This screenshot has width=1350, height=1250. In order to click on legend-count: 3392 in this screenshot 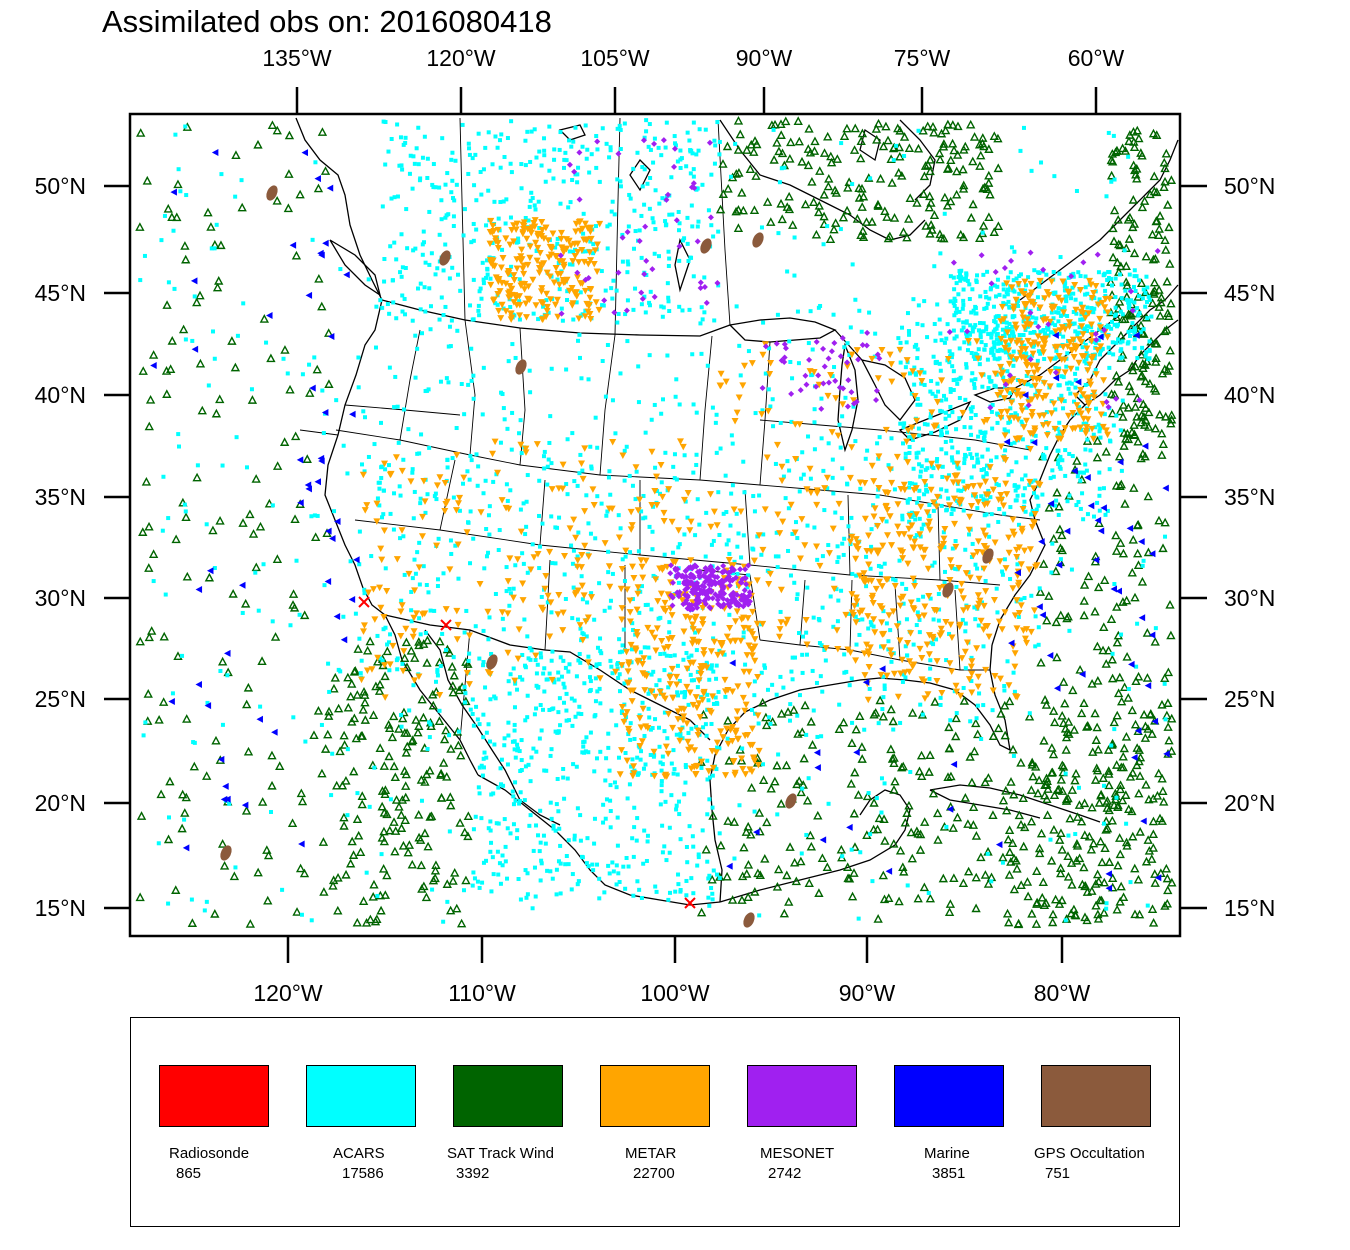, I will do `click(473, 1173)`.